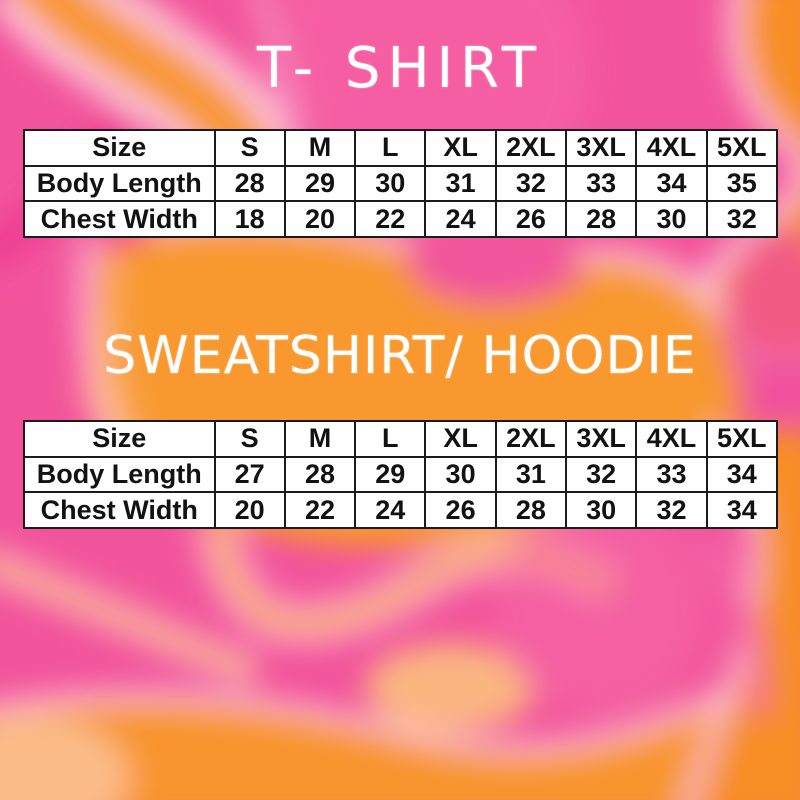 Image resolution: width=800 pixels, height=800 pixels. What do you see at coordinates (400, 68) in the screenshot?
I see `tshirt-section-title: T- SHIRT` at bounding box center [400, 68].